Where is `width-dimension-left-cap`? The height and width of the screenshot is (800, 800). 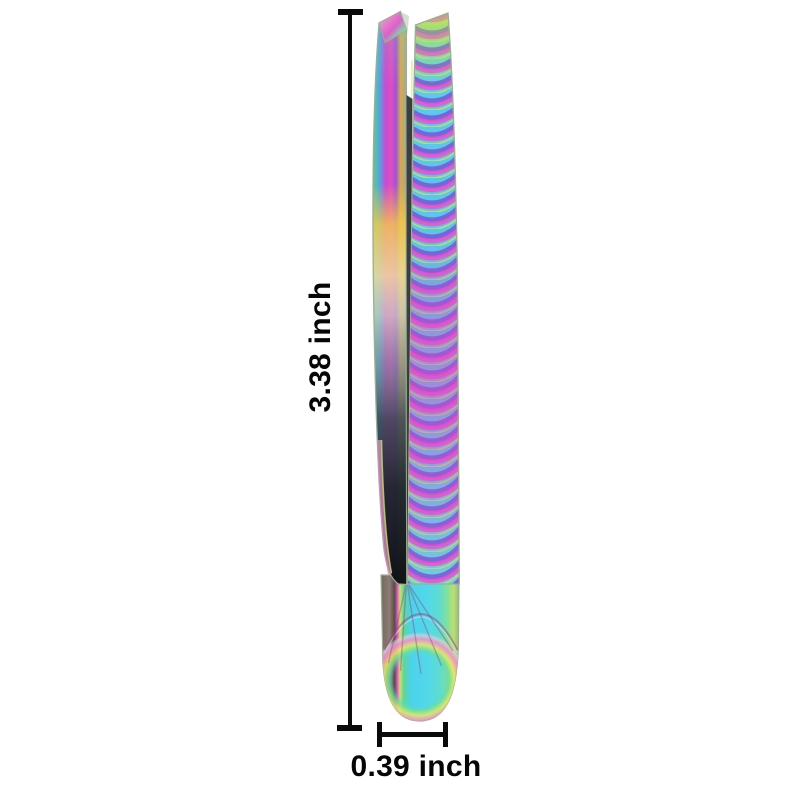 width-dimension-left-cap is located at coordinates (379, 734).